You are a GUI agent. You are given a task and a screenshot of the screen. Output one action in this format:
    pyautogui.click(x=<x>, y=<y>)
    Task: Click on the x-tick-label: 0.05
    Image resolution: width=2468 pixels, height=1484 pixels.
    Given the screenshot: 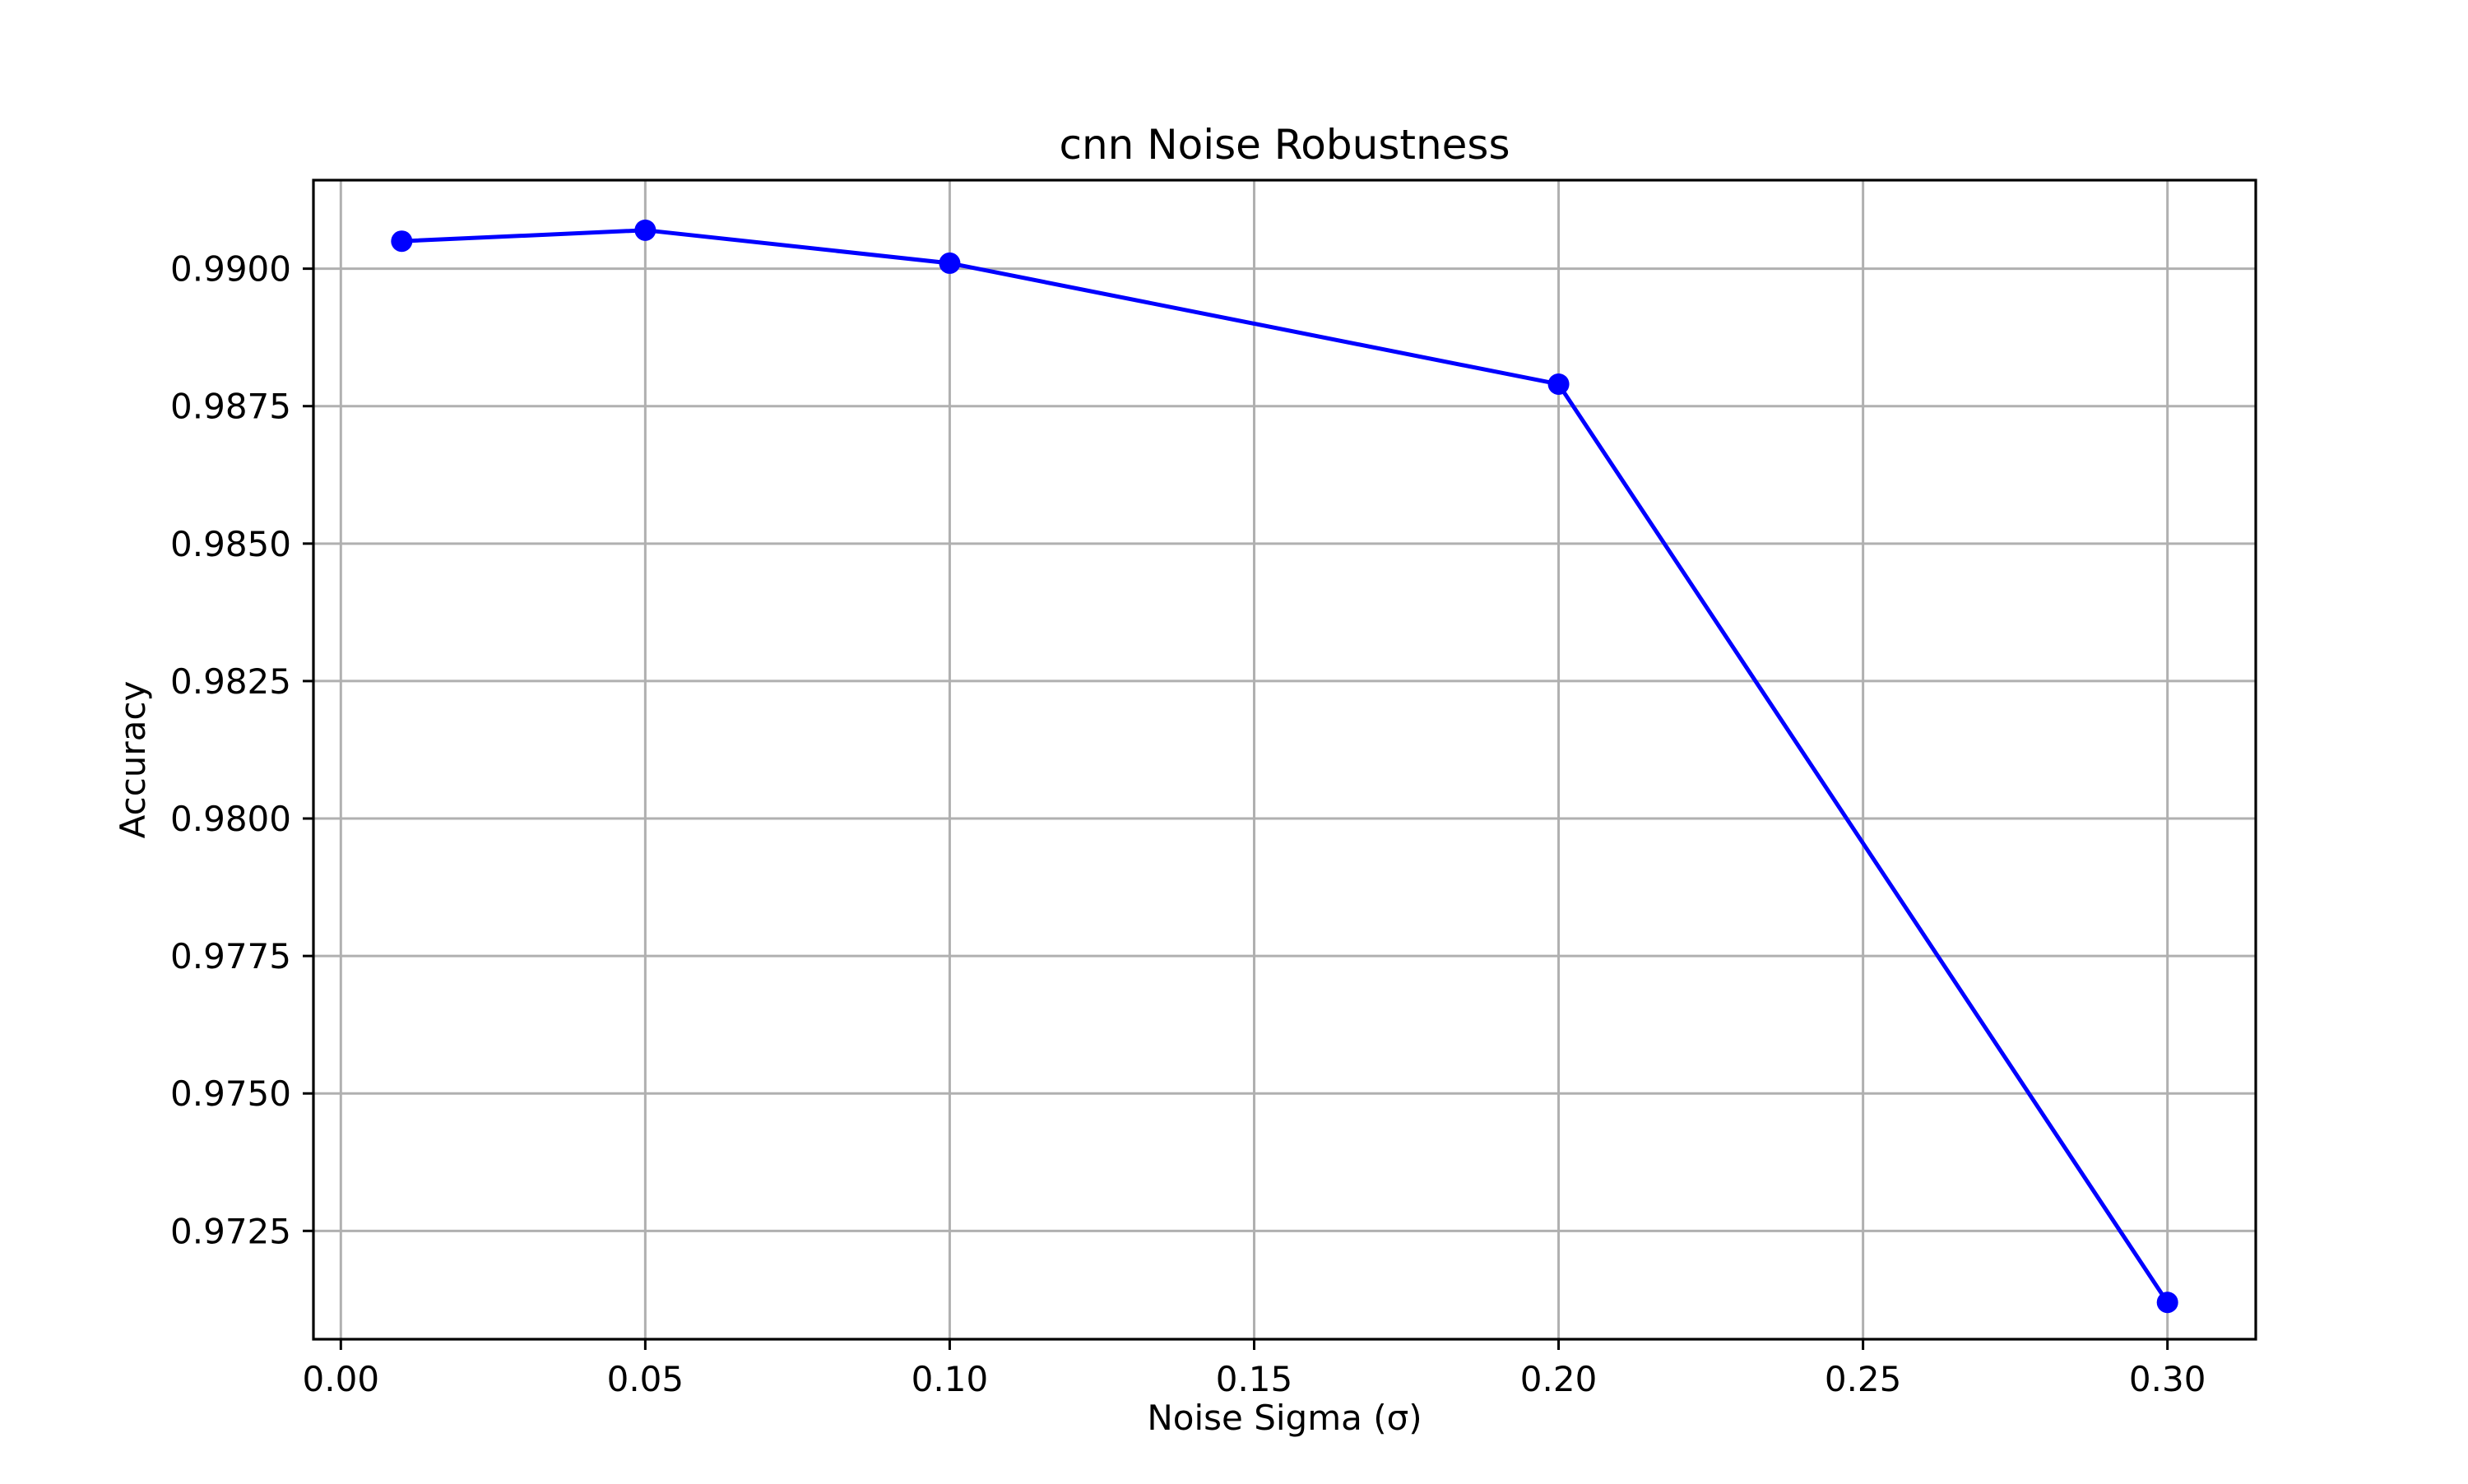 What is the action you would take?
    pyautogui.click(x=645, y=1379)
    